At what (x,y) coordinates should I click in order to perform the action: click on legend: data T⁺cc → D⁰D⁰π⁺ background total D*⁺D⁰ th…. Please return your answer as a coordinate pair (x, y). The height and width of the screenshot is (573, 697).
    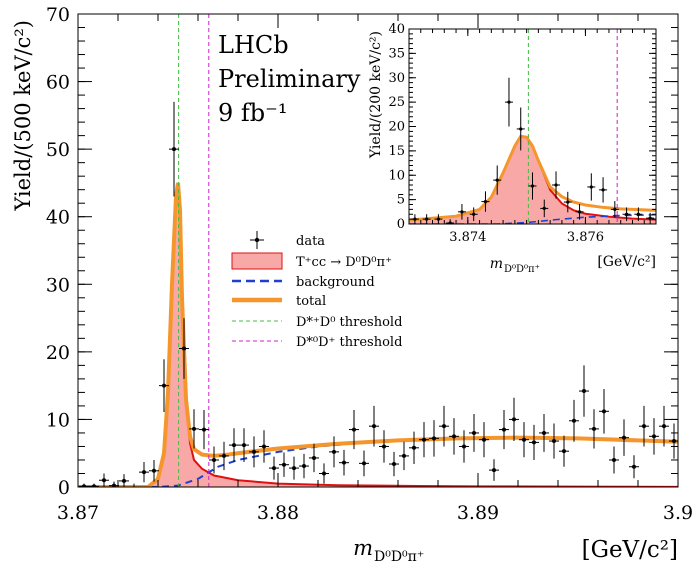
    Looking at the image, I should click on (316, 290).